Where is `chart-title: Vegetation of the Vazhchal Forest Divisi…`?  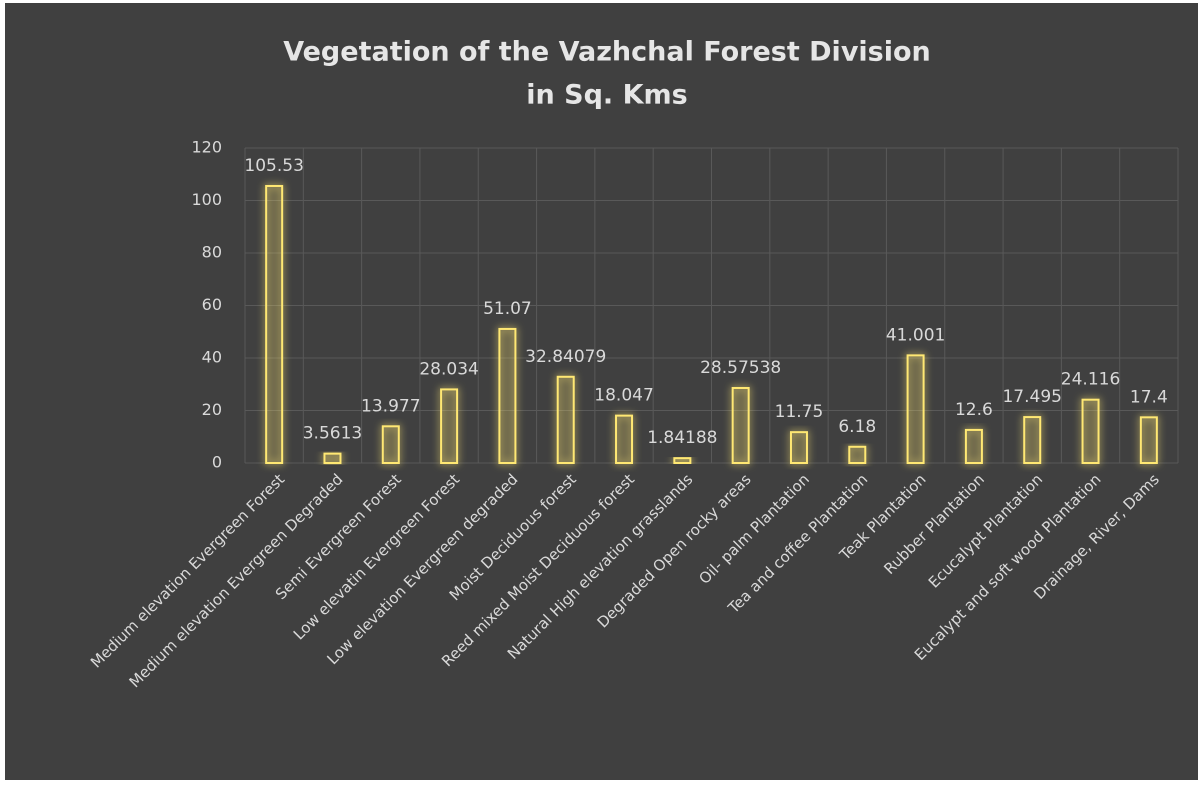 chart-title: Vegetation of the Vazhchal Forest Divisi… is located at coordinates (607, 52).